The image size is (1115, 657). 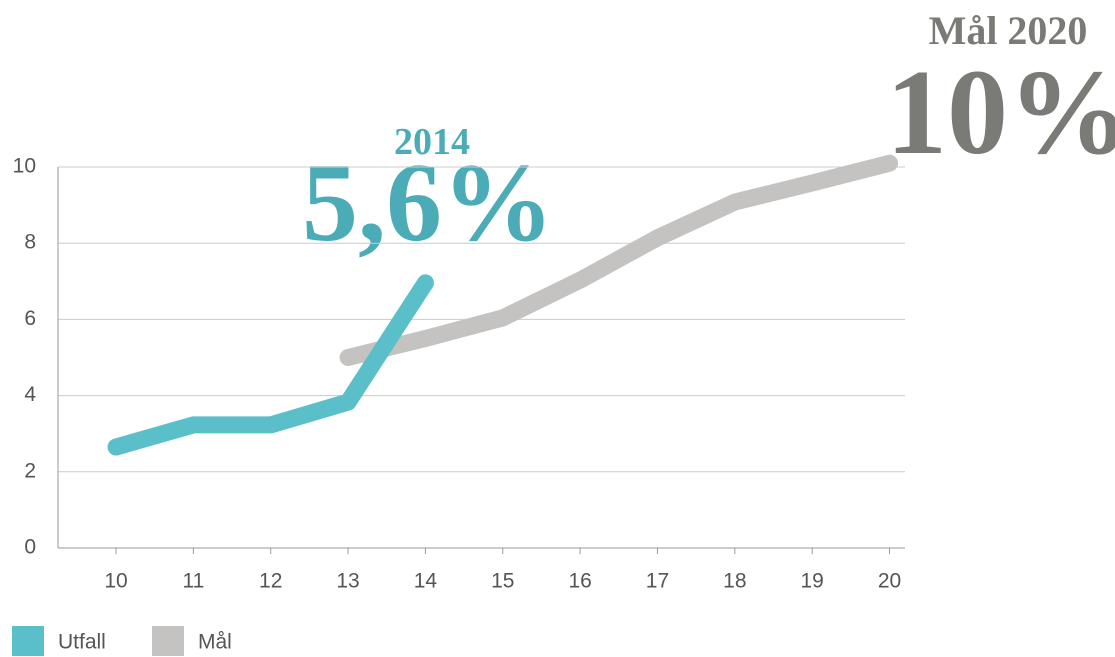 What do you see at coordinates (426, 581) in the screenshot?
I see `x-tick-label: 14` at bounding box center [426, 581].